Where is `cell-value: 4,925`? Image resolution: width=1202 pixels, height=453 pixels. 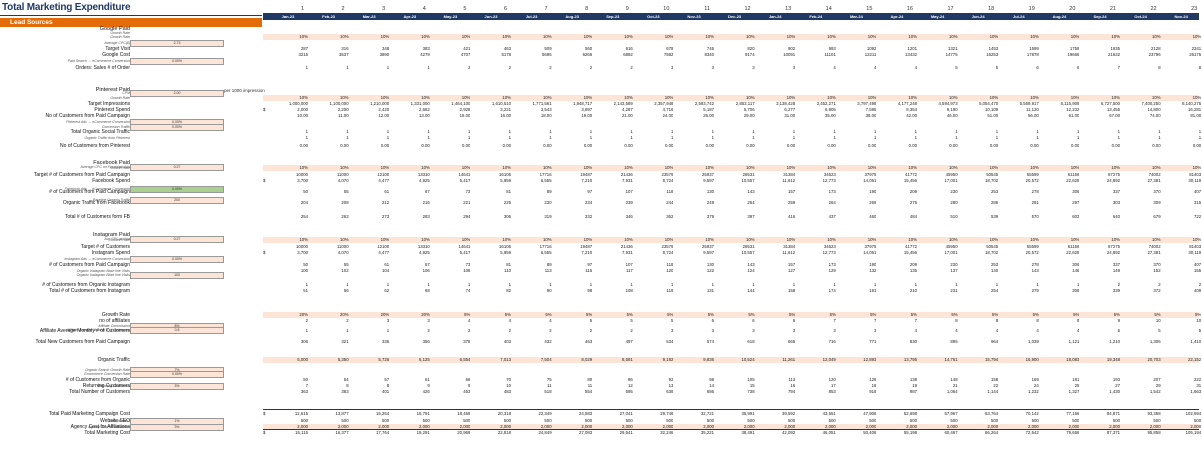
cell-value: 4,925 is located at coordinates (424, 252).